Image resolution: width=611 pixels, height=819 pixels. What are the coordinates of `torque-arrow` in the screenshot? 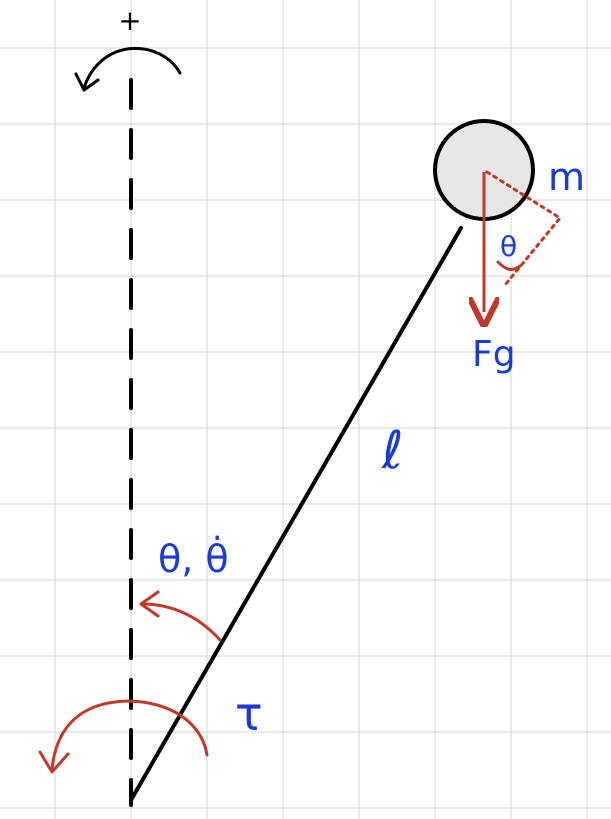 It's located at (129, 735).